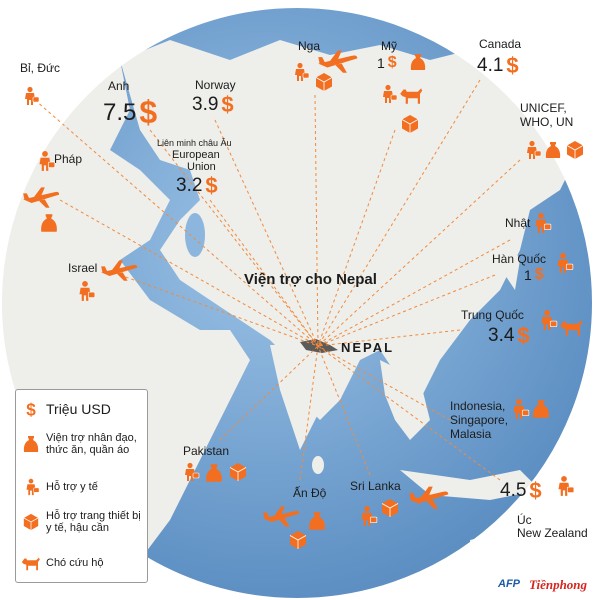 This screenshot has width=600, height=600. I want to click on route-sri-lanka, so click(344, 410).